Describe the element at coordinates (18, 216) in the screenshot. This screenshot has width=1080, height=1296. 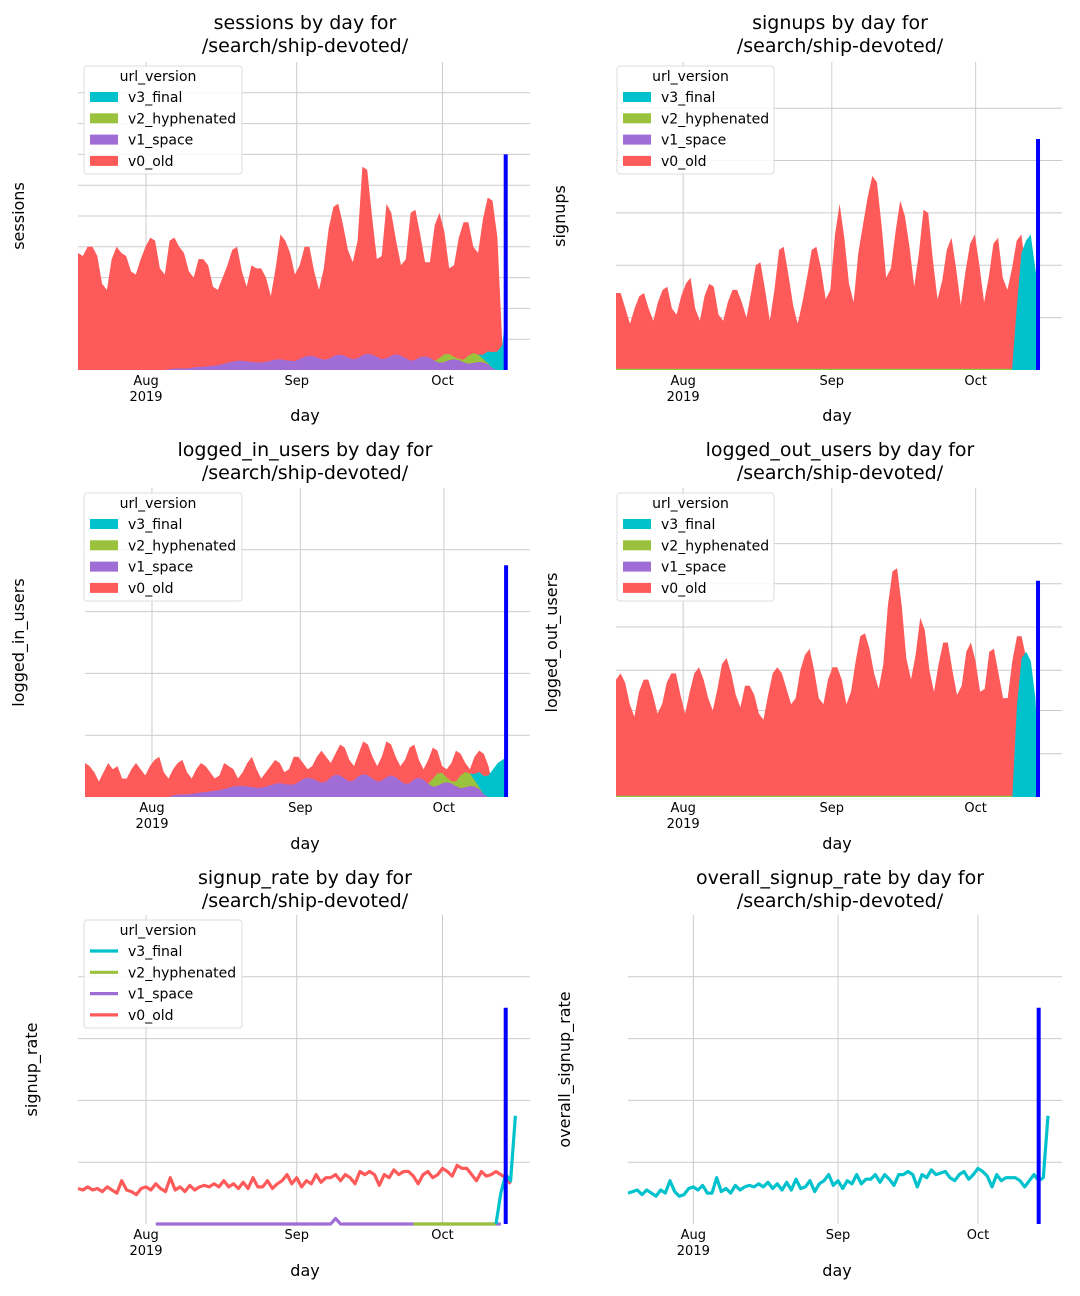
I see `y-axis-label: sessions` at that location.